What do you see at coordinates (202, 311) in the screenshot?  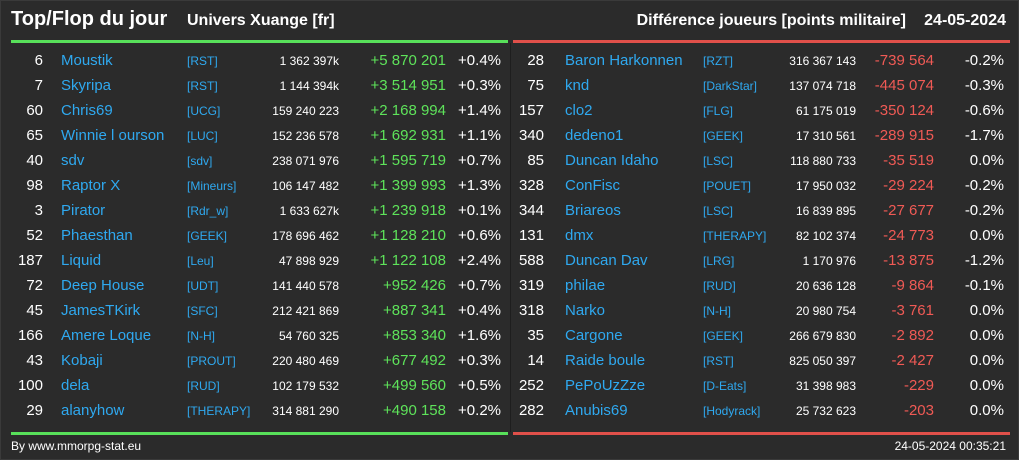 I see `alliance-tag-link: [SFC]` at bounding box center [202, 311].